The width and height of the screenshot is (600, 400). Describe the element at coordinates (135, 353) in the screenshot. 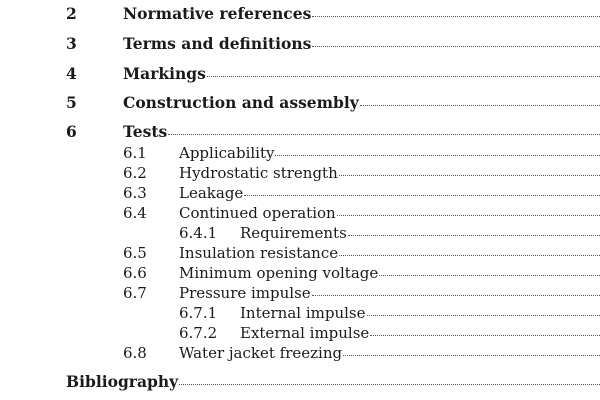

I see `toc-entry-number: 6.8` at that location.